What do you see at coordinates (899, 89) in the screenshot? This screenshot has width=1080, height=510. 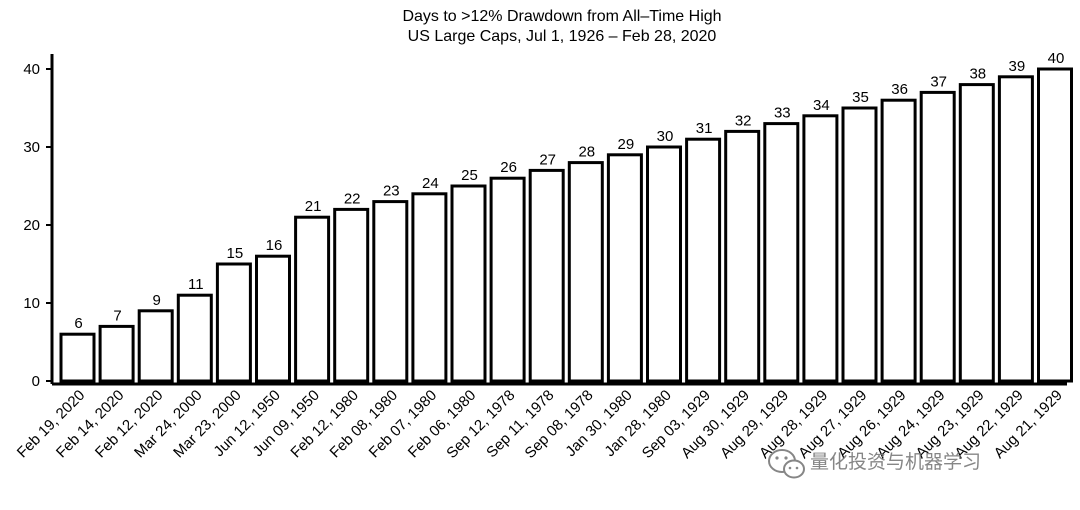 I see `bar-value-label: 36` at bounding box center [899, 89].